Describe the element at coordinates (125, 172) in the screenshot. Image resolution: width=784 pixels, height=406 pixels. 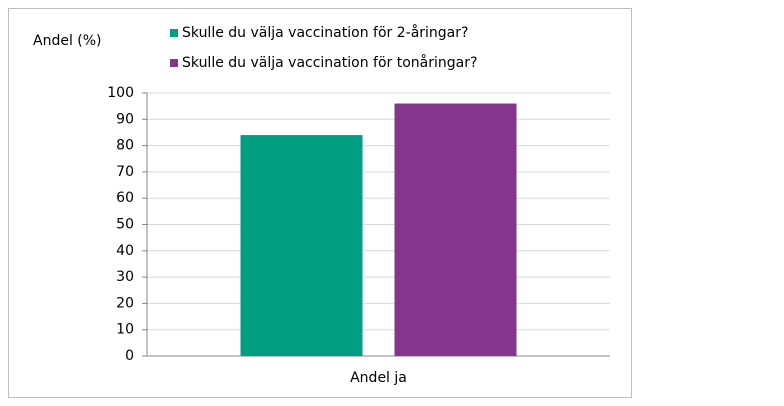
I see `y-tick-label: 70` at that location.